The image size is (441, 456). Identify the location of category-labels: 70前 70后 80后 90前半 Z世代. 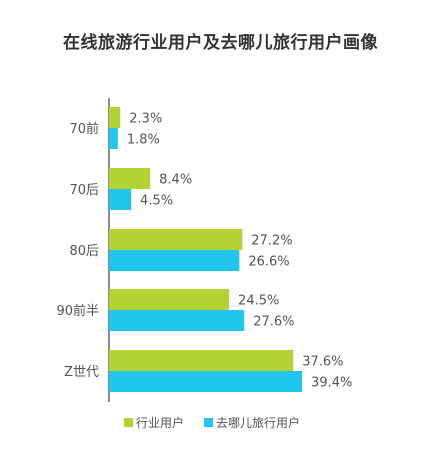
(77, 250).